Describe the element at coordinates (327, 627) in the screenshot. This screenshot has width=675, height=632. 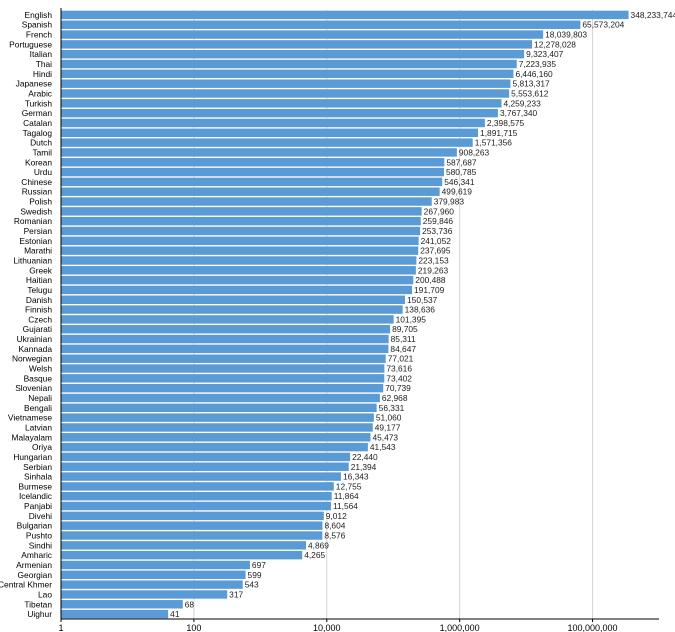
I see `x-tick-label: 10,000` at that location.